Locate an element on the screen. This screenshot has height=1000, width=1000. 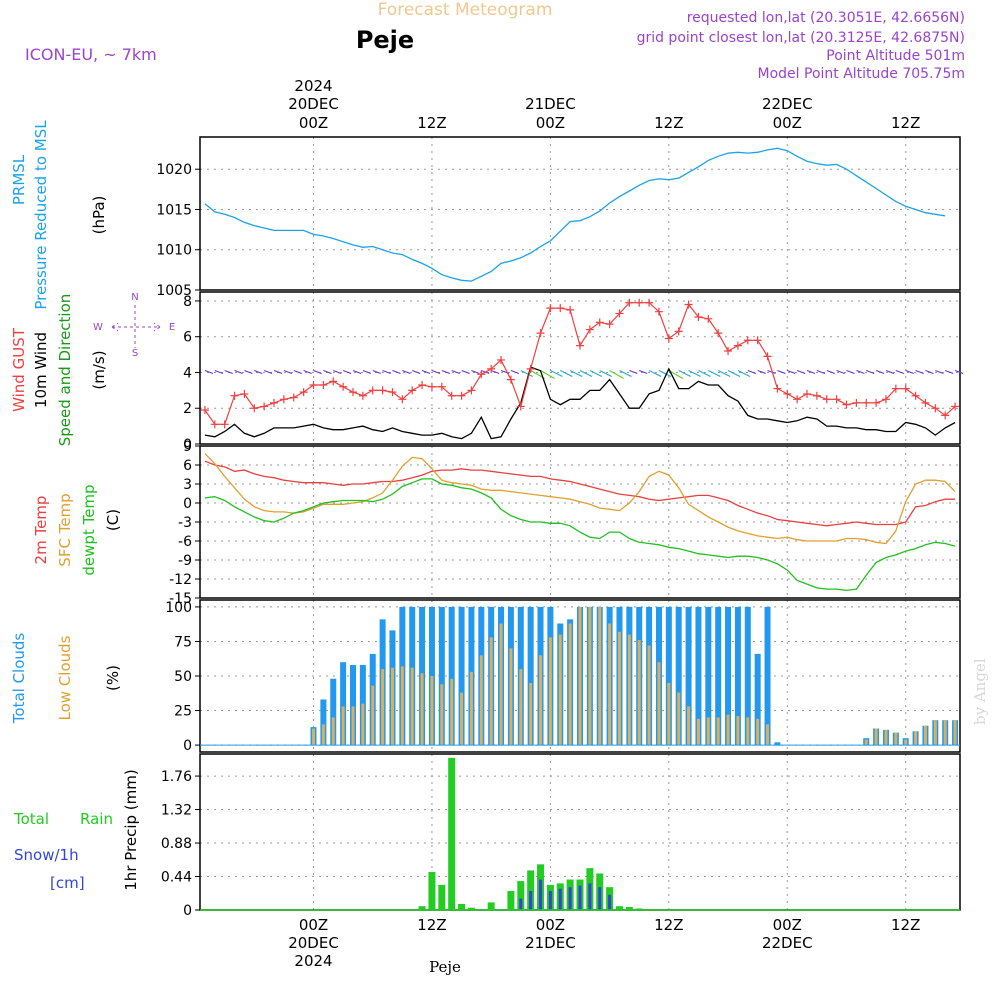
top-hour-label: 00Z is located at coordinates (550, 123).